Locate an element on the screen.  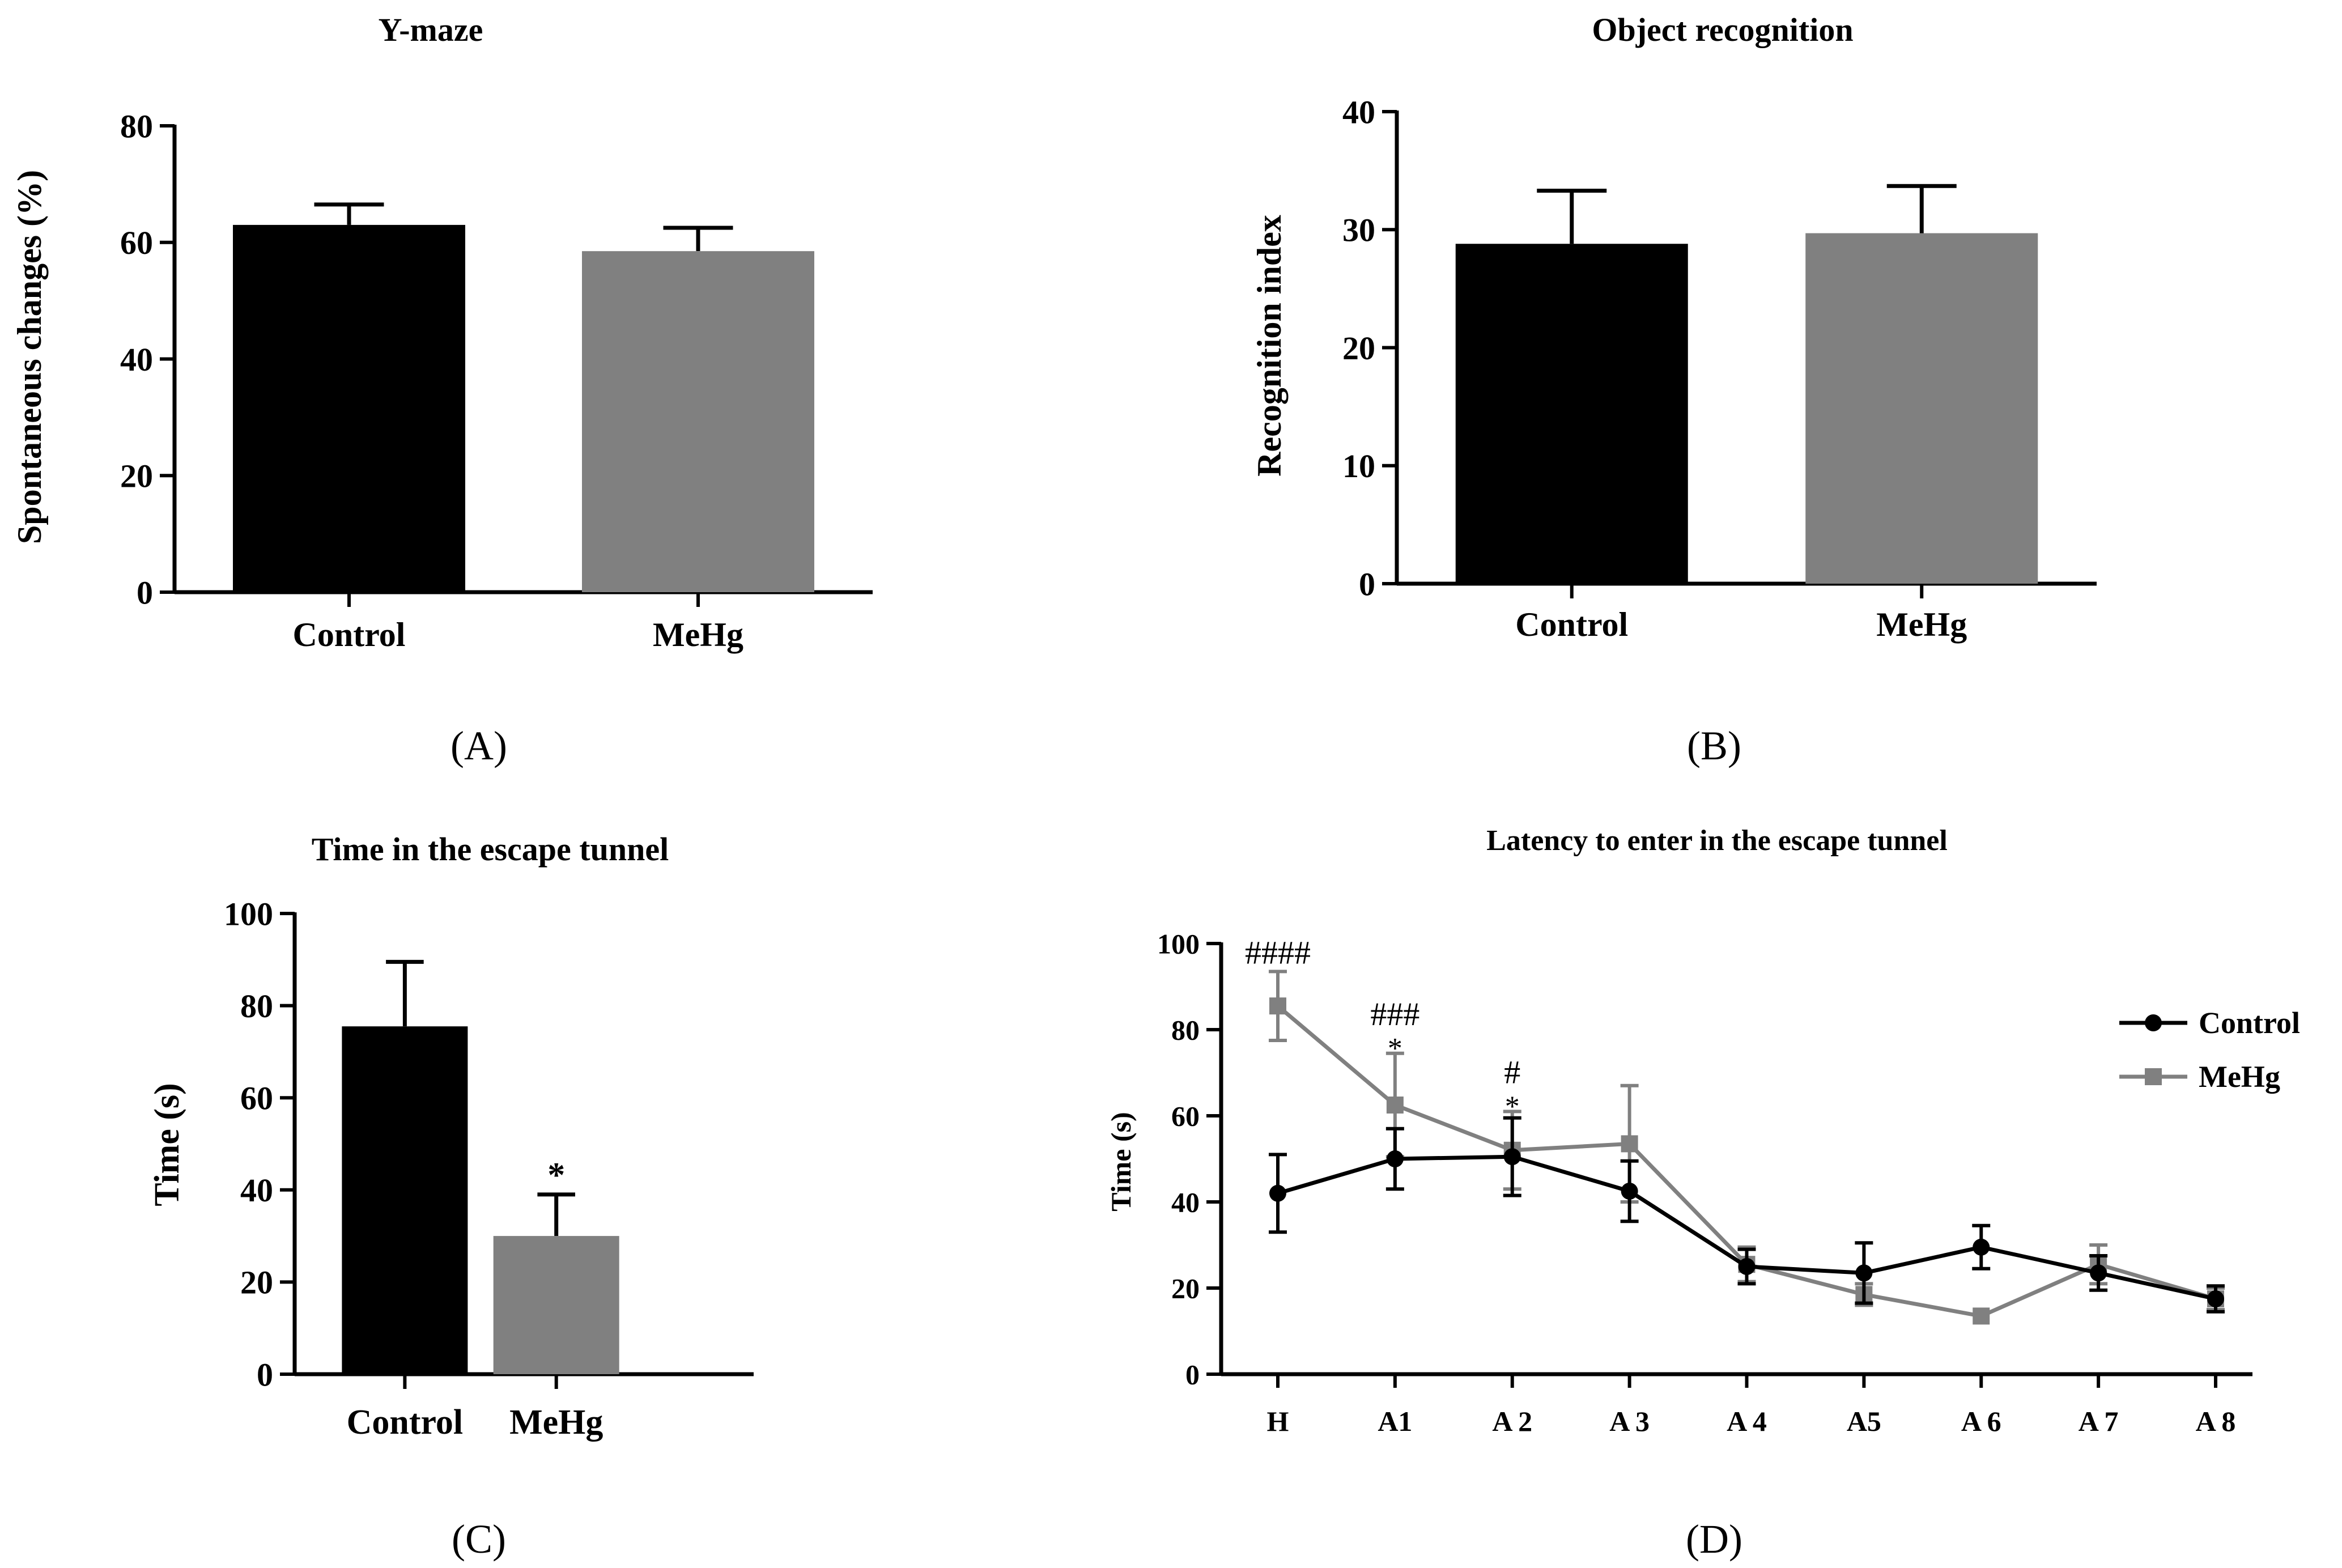
panel-label-a: (A) is located at coordinates (478, 745).